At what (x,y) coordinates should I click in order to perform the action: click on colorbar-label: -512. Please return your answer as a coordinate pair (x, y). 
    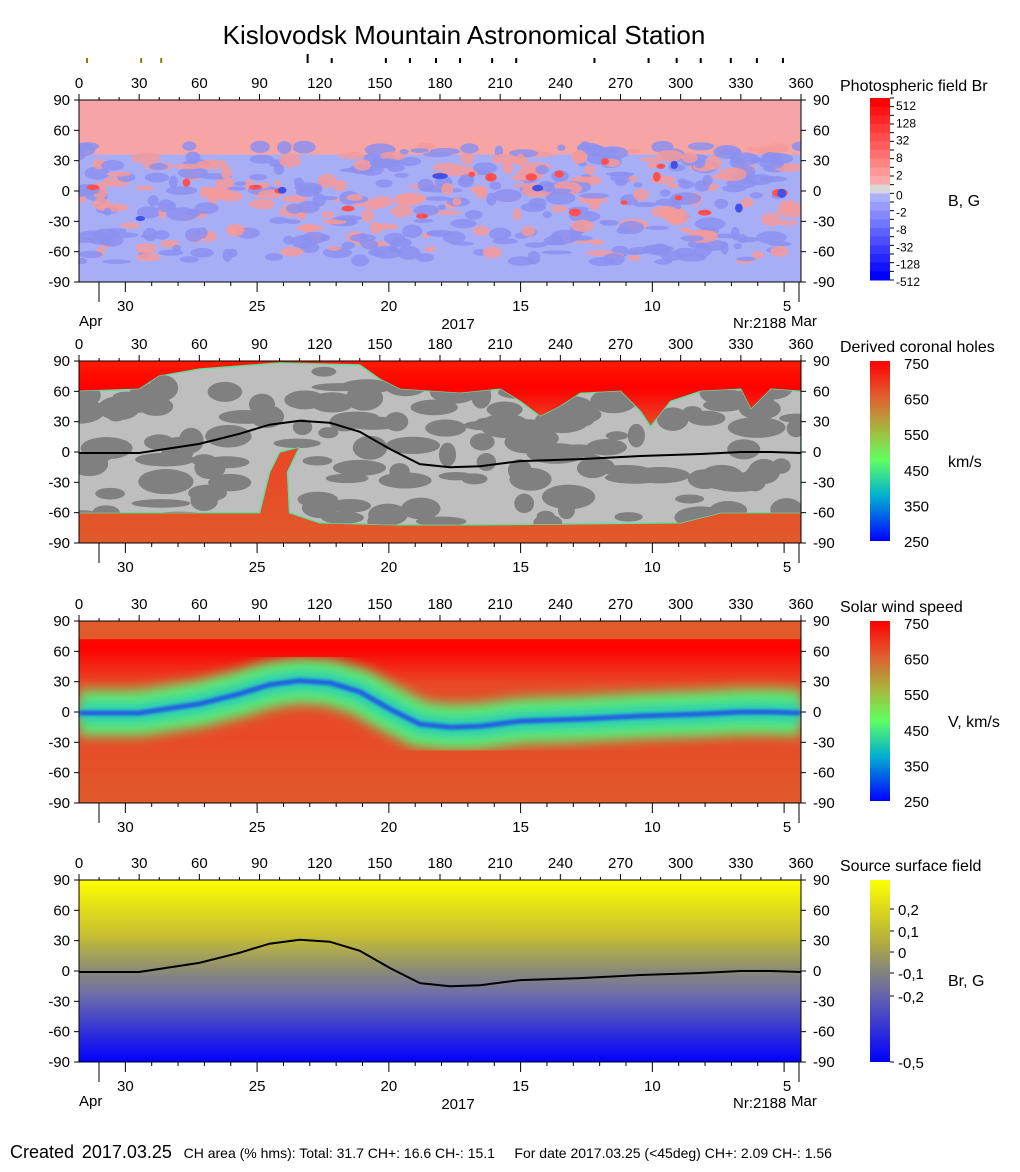
    Looking at the image, I should click on (908, 282).